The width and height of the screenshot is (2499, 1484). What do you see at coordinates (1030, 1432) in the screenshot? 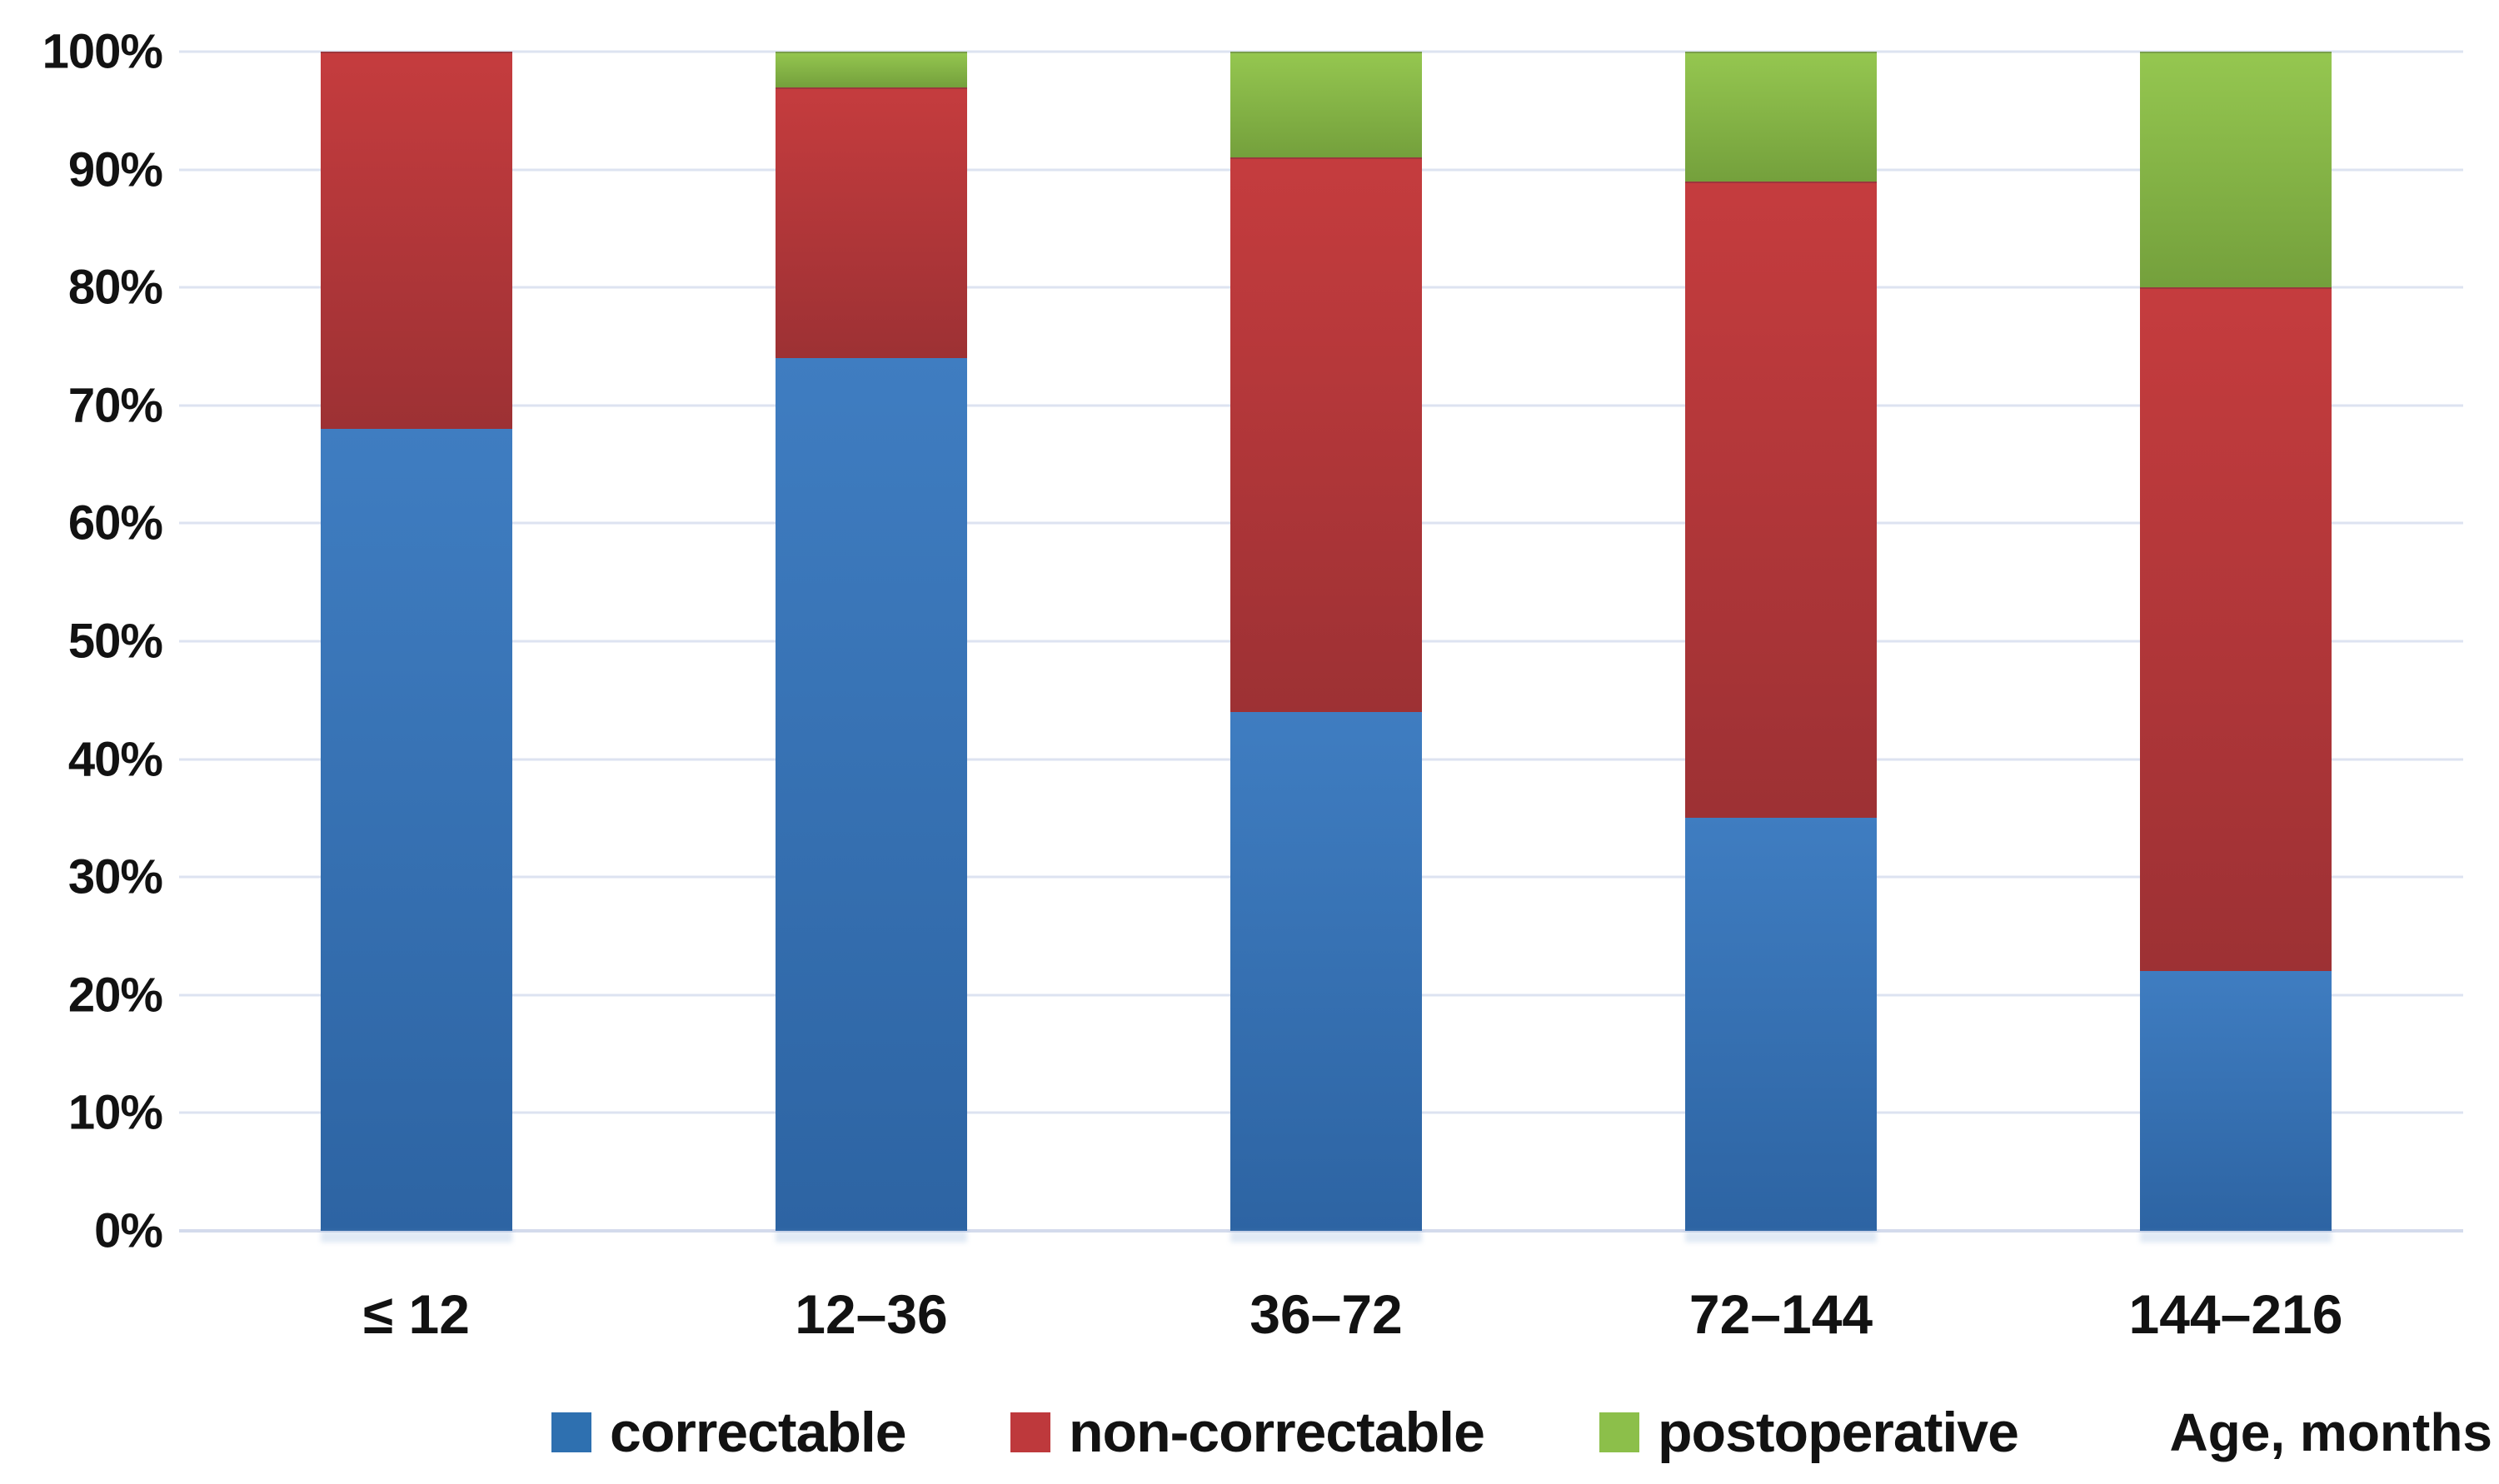
I see `legend-swatch-non-correctable` at bounding box center [1030, 1432].